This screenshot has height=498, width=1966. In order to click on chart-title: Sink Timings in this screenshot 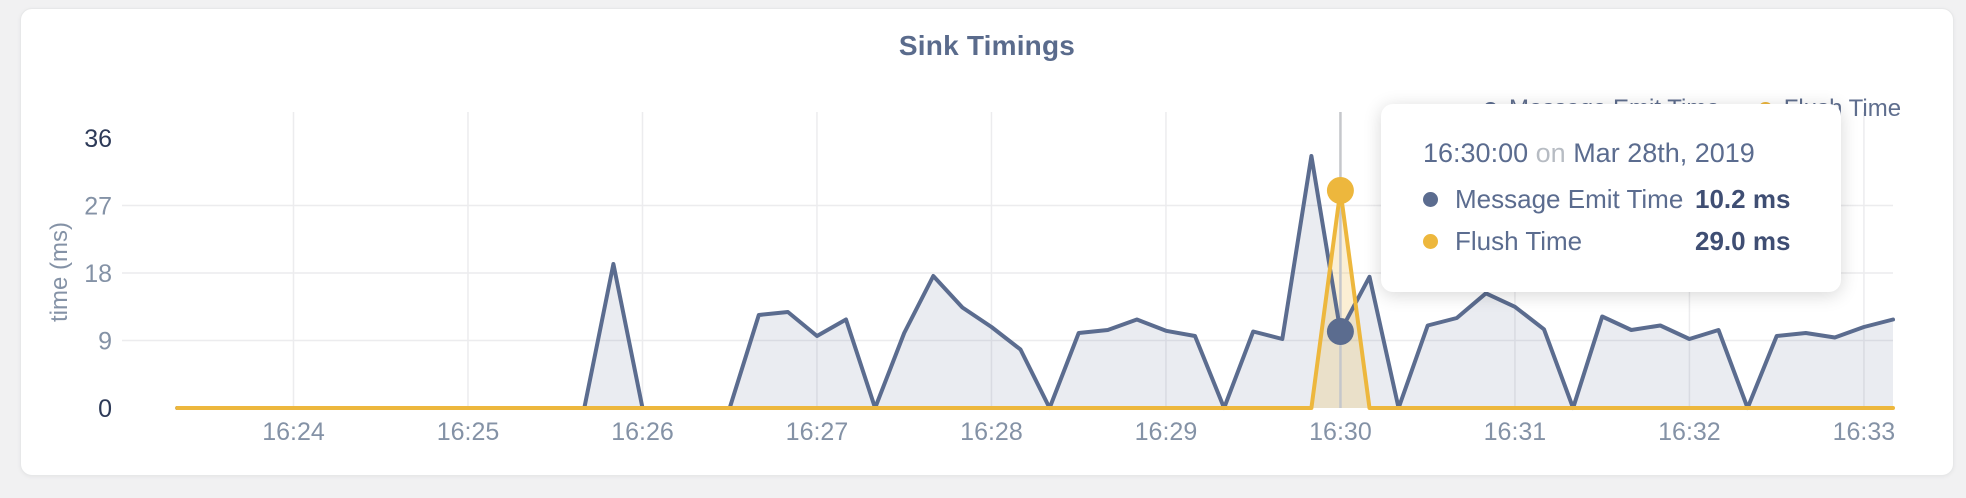, I will do `click(987, 45)`.